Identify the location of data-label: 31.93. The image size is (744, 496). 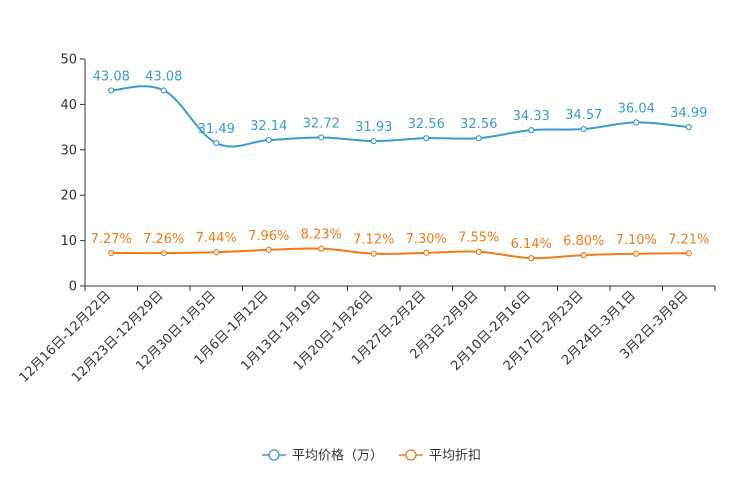
(373, 127).